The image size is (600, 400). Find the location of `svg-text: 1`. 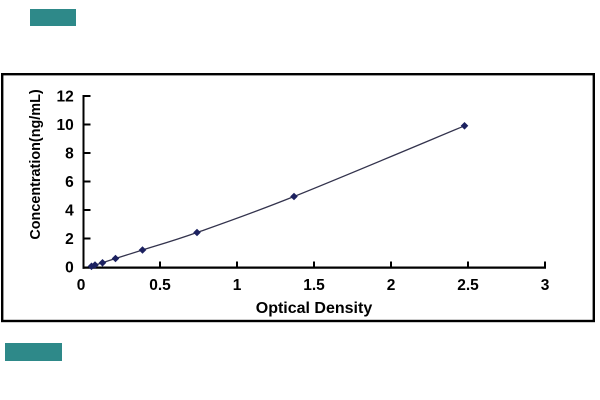

svg-text: 1 is located at coordinates (237, 285).